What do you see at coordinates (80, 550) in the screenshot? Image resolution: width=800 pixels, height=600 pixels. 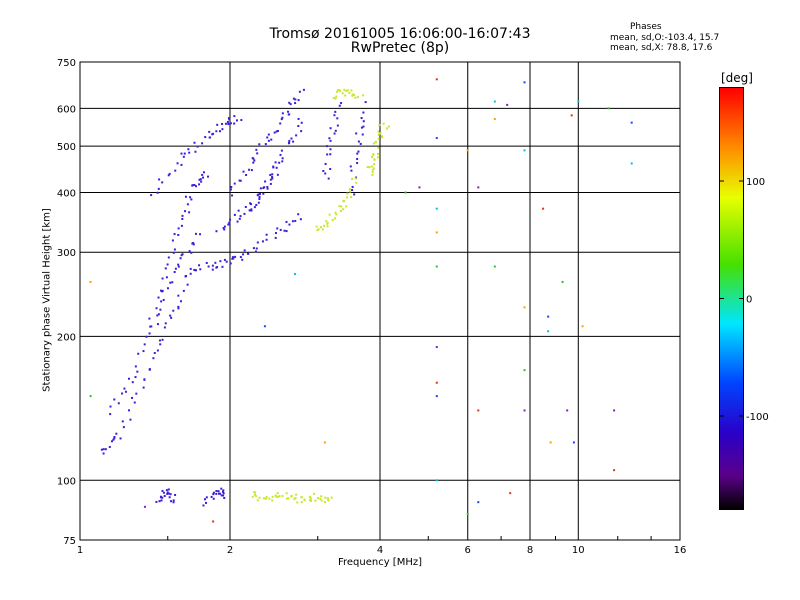 I see `x-tick-label: 1` at bounding box center [80, 550].